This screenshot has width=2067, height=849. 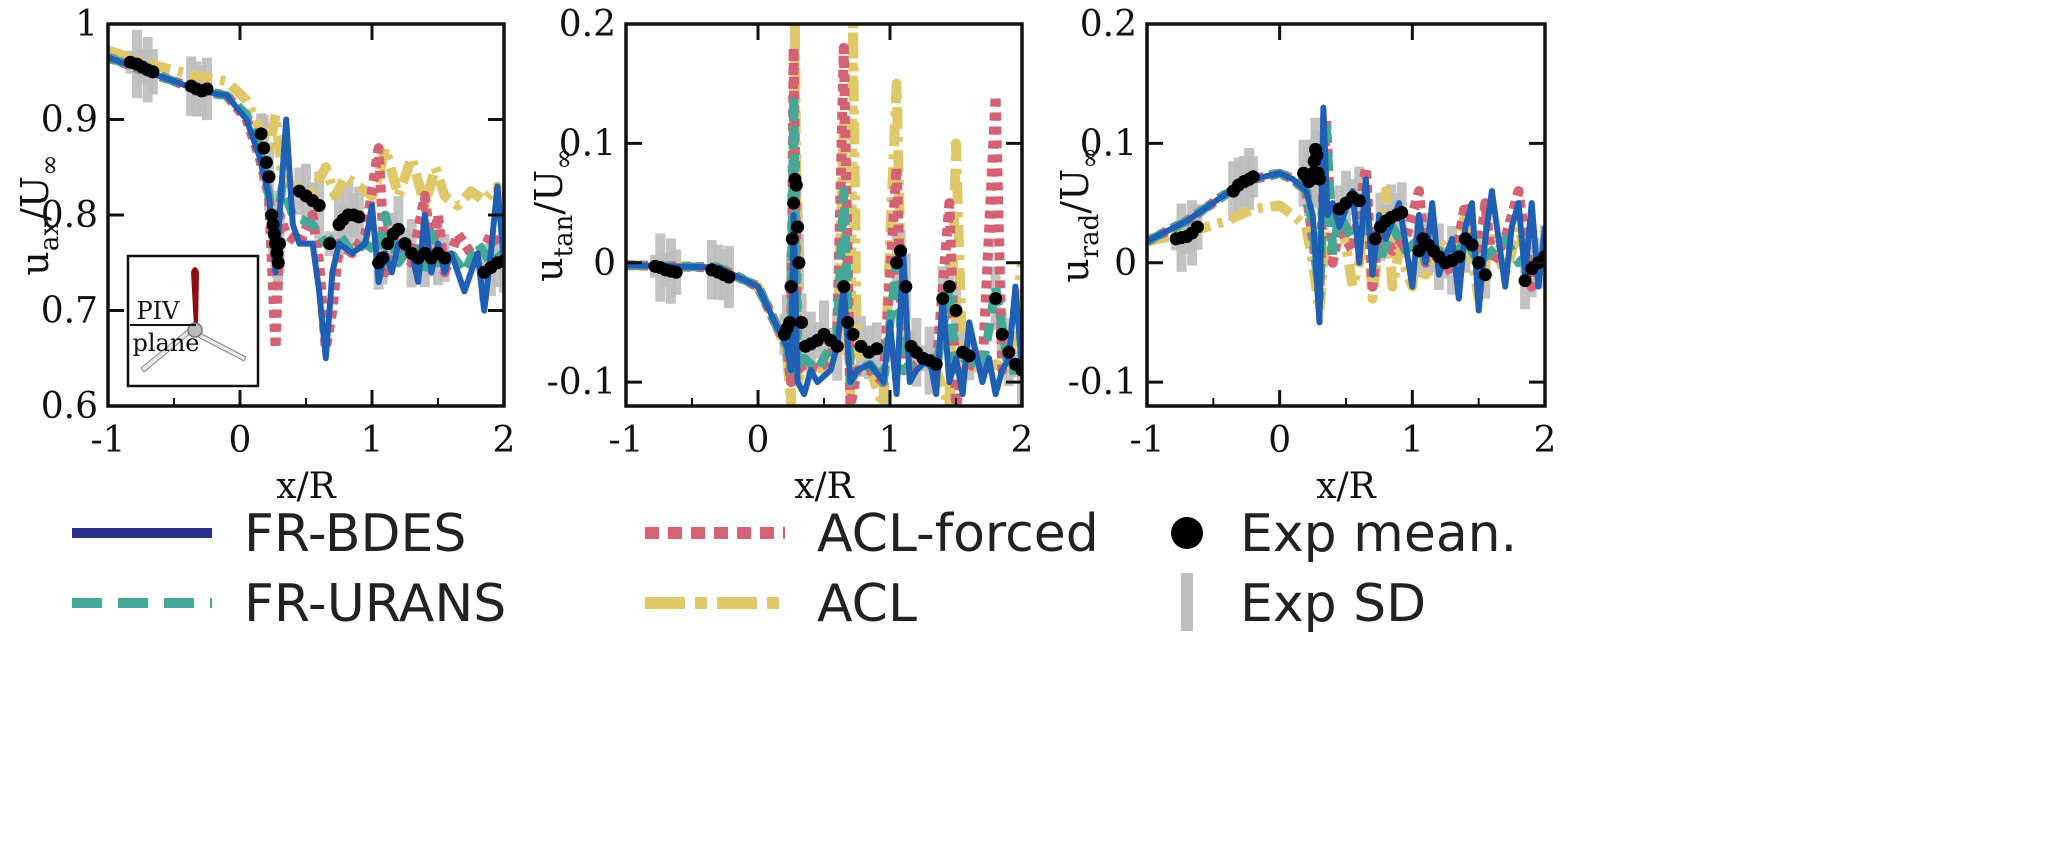 I want to click on plot-area-utan, so click(x=824, y=215).